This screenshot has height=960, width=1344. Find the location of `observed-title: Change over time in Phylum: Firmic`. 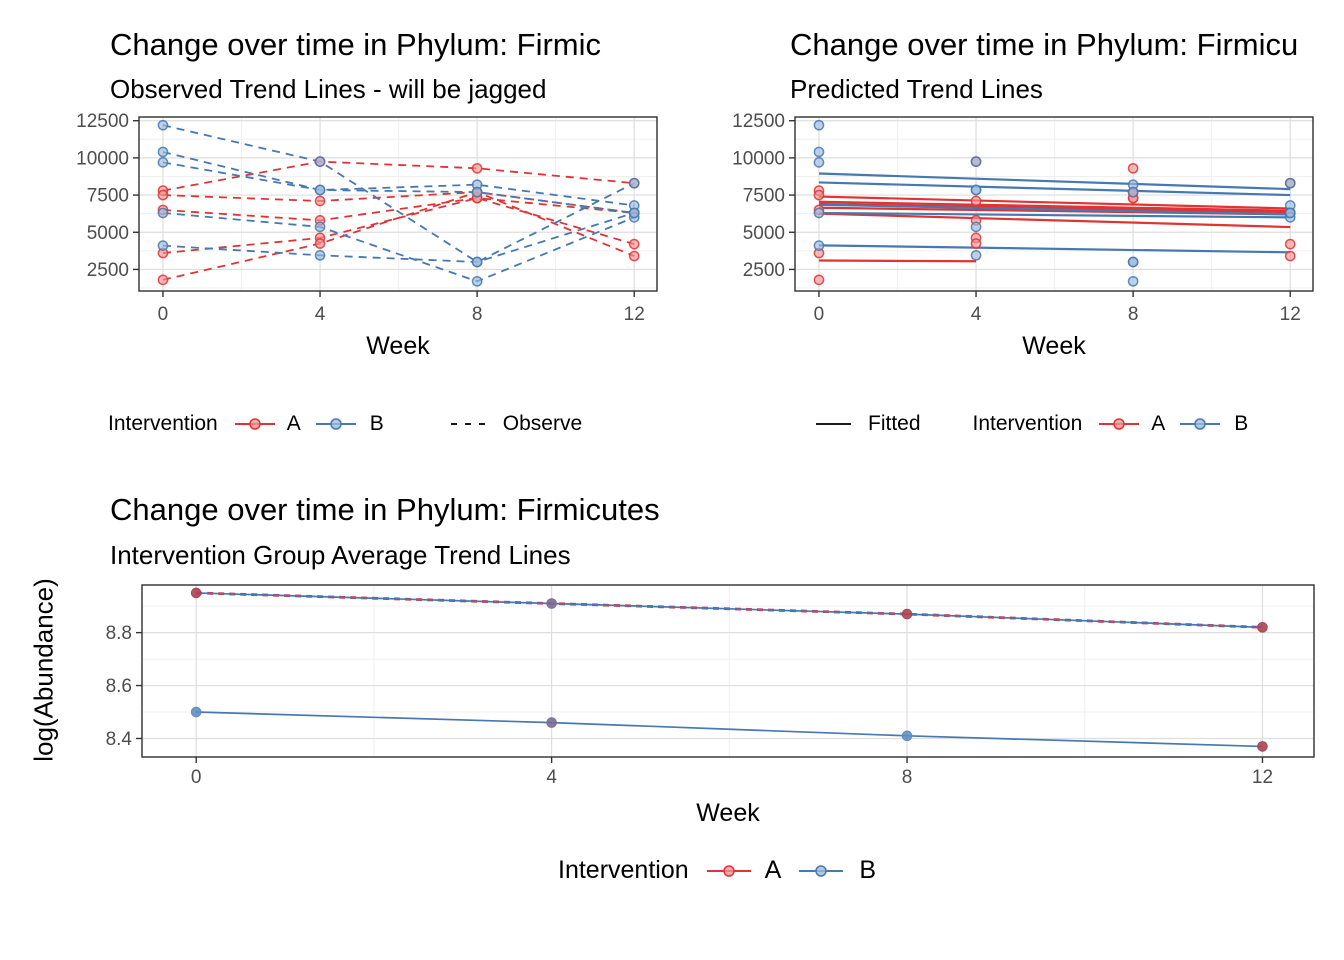

observed-title: Change over time in Phylum: Firmic is located at coordinates (355, 44).